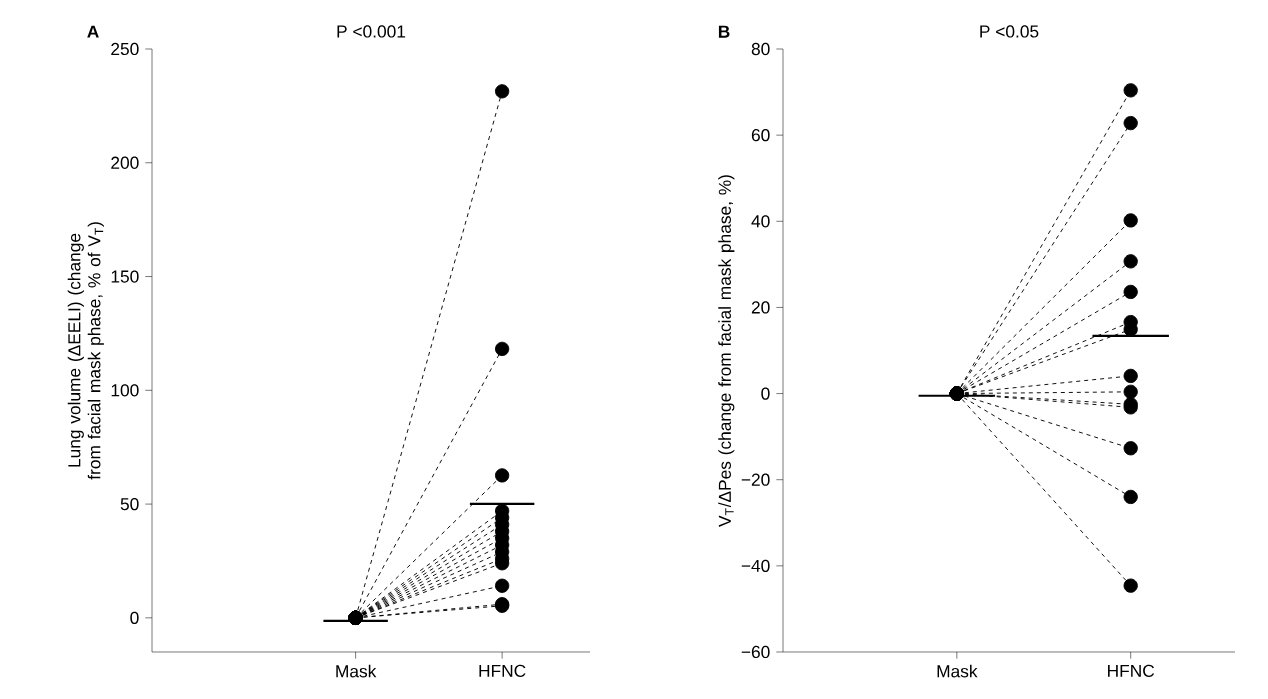 This screenshot has height=699, width=1268. What do you see at coordinates (726, 351) in the screenshot?
I see `y-axis-title: V$_{T}$/ΔPes (change from facial mask phase, %)` at bounding box center [726, 351].